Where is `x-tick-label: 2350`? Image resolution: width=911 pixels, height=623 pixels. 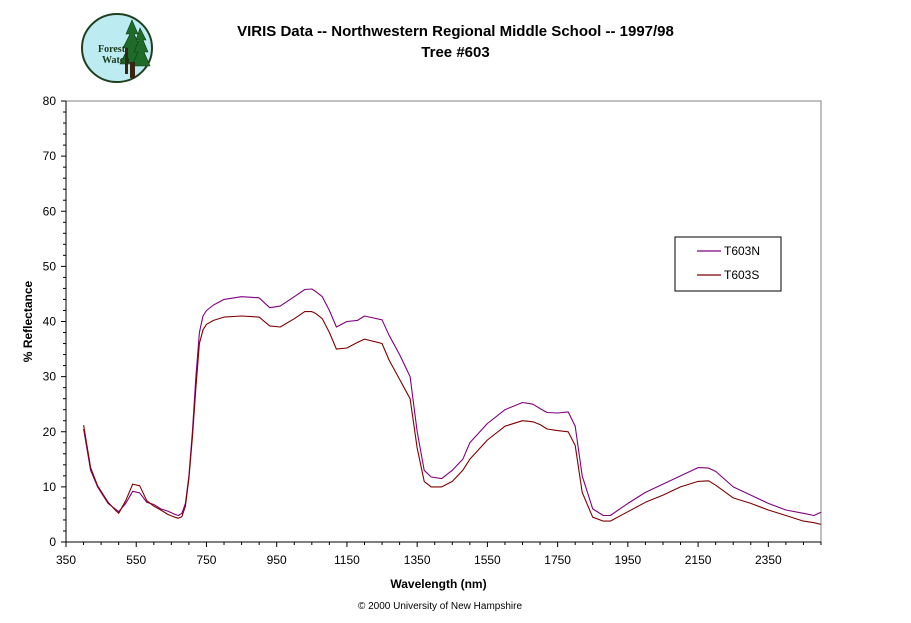 x-tick-label: 2350 is located at coordinates (768, 560).